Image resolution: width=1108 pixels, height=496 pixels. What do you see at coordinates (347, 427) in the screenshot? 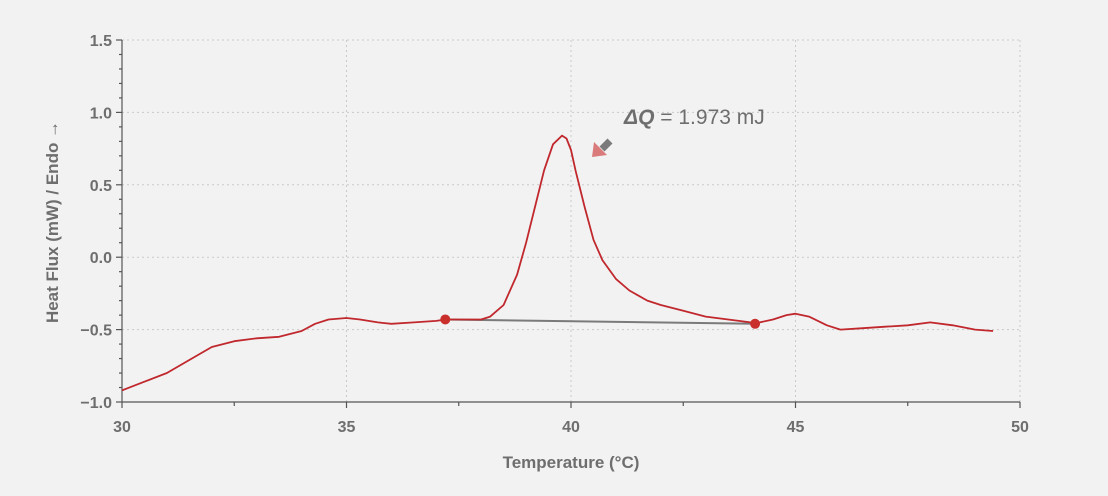
I see `x-tick-label: 35` at bounding box center [347, 427].